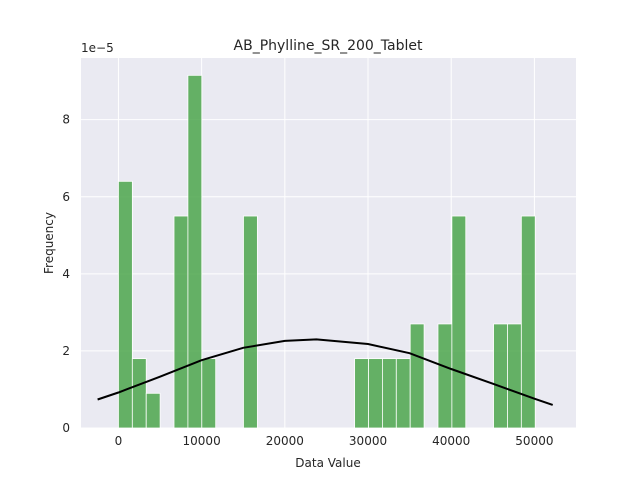 The image size is (640, 480). What do you see at coordinates (66, 120) in the screenshot?
I see `y-tick-label: 8` at bounding box center [66, 120].